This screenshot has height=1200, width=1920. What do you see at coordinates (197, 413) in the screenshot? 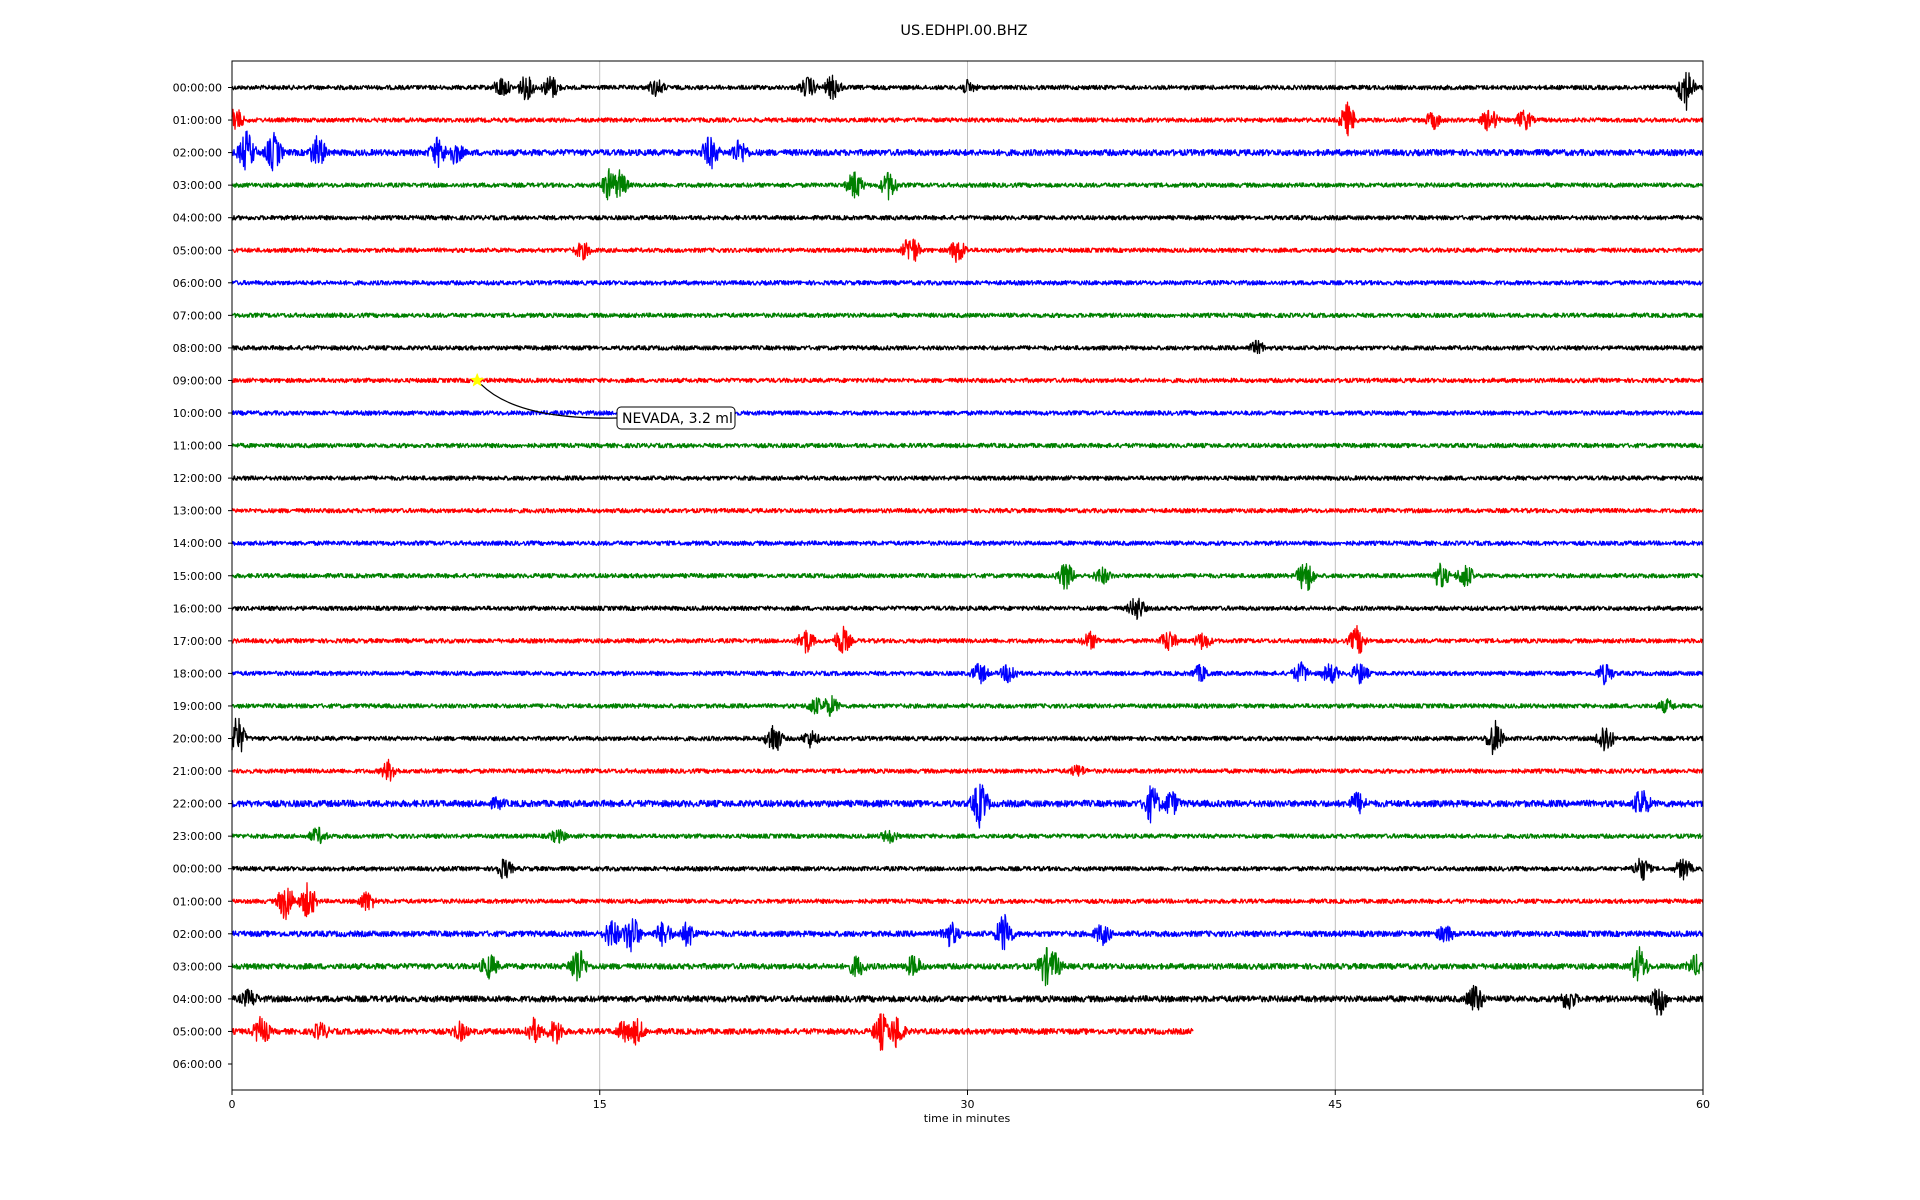
I see `row-time-label: 10:00:00` at bounding box center [197, 413].